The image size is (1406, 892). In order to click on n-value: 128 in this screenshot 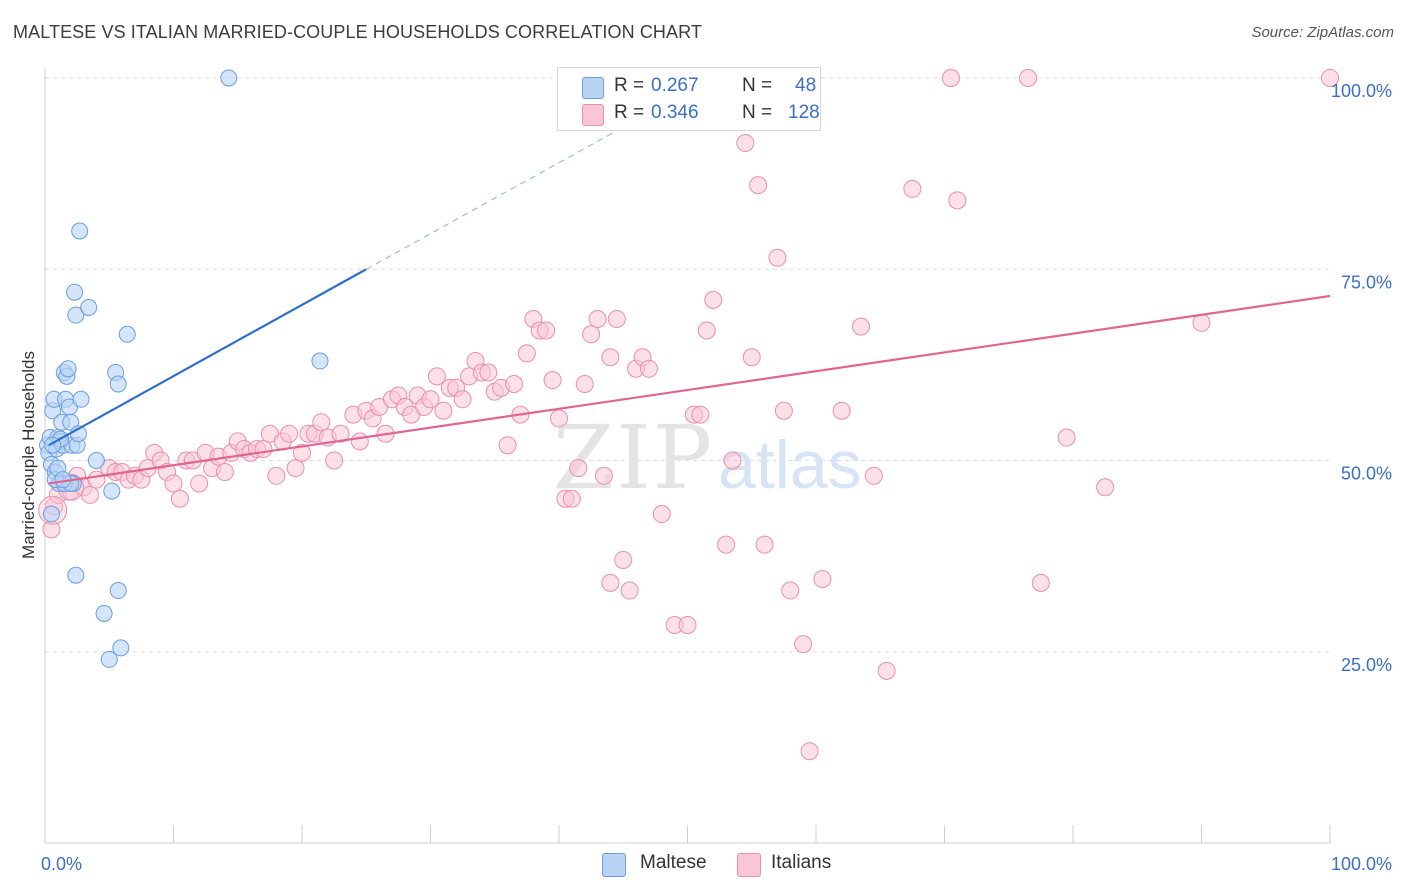, I will do `click(804, 112)`.